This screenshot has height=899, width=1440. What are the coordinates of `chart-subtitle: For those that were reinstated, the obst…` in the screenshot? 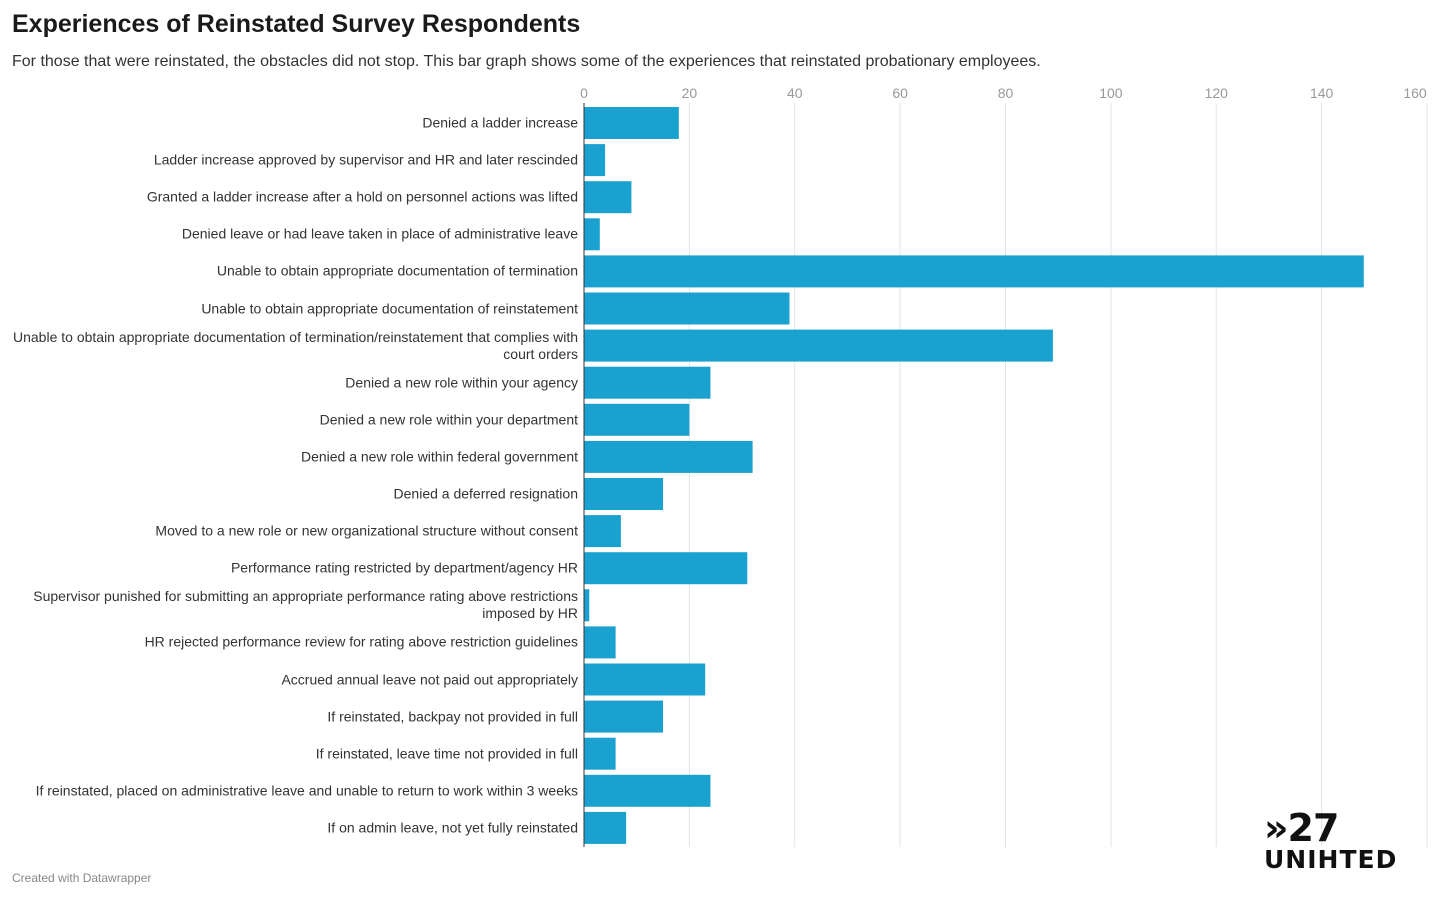 It's located at (526, 61).